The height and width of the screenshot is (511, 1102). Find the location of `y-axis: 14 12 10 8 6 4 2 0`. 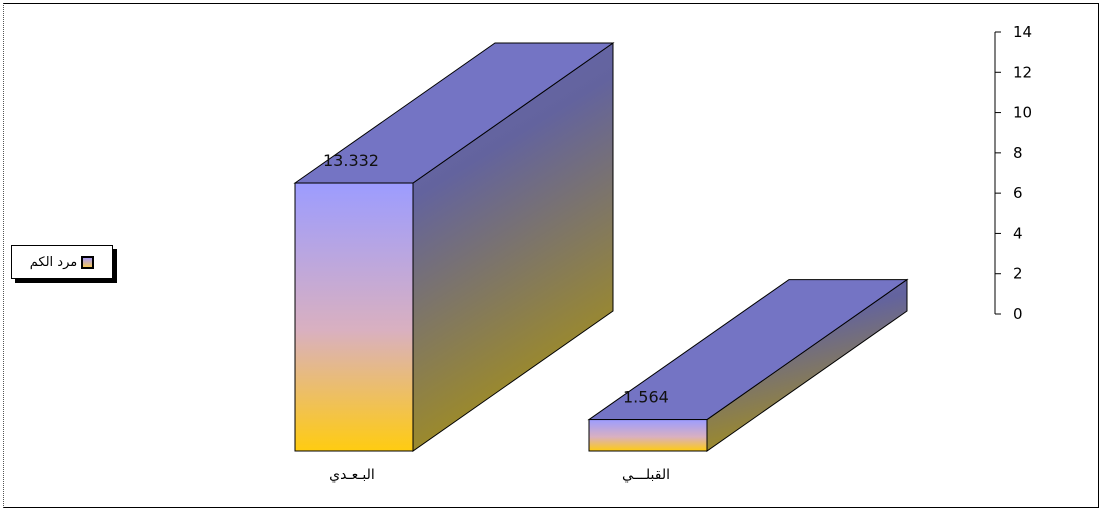

y-axis: 14 12 10 8 6 4 2 0 is located at coordinates (1013, 173).